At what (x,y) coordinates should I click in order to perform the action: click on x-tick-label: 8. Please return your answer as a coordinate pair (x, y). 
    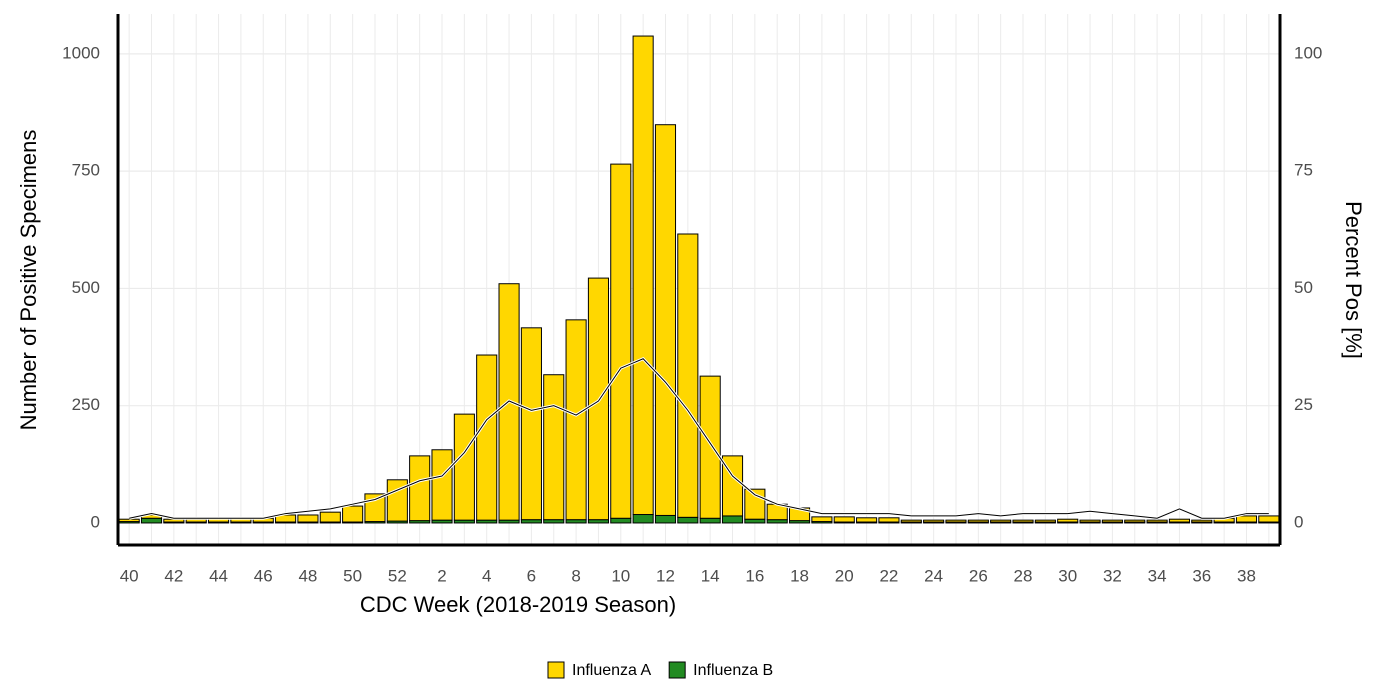
    Looking at the image, I should click on (575, 575).